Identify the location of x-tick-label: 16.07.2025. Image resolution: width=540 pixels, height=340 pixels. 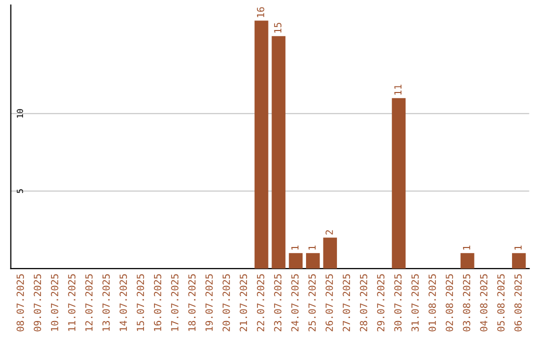
(158, 302).